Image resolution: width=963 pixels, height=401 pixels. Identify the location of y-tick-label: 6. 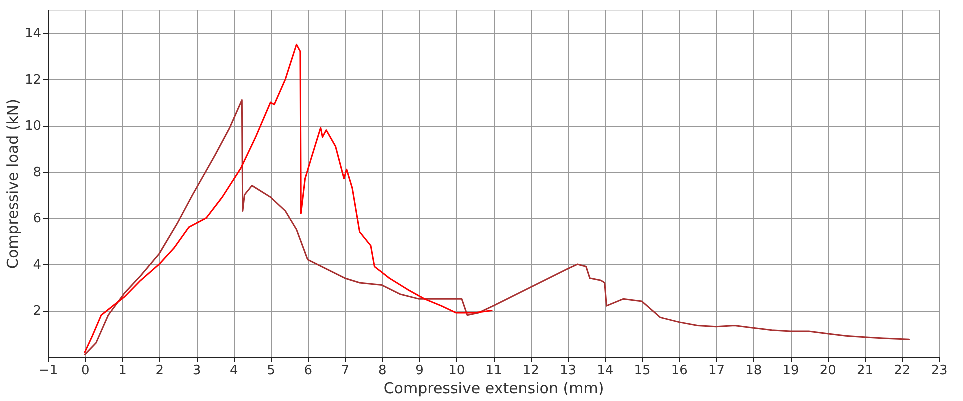
(37, 219).